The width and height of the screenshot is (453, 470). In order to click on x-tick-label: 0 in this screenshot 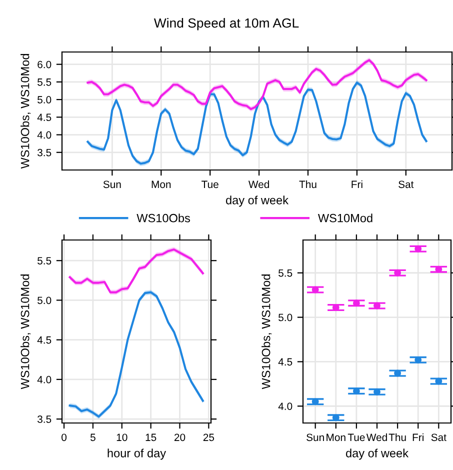, I will do `click(64, 438)`.